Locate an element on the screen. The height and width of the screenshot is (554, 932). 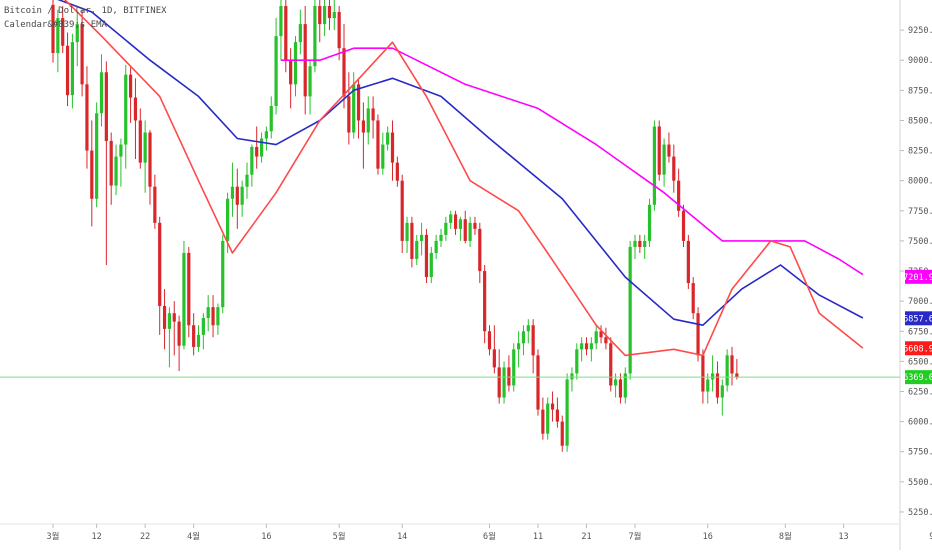
price-badge-label: 7201.9 is located at coordinates (917, 278).